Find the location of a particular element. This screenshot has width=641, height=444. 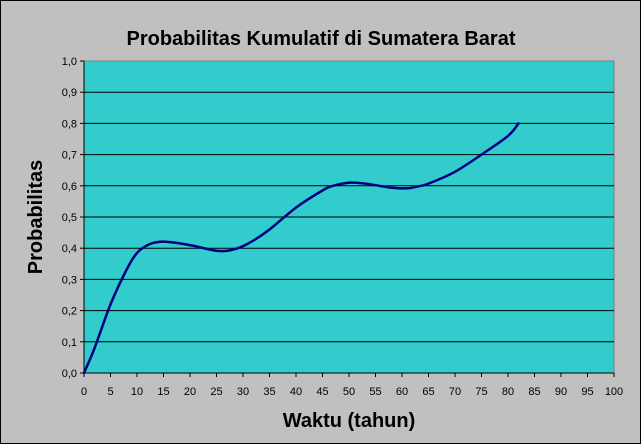

x-tick-label: 30 is located at coordinates (243, 392).